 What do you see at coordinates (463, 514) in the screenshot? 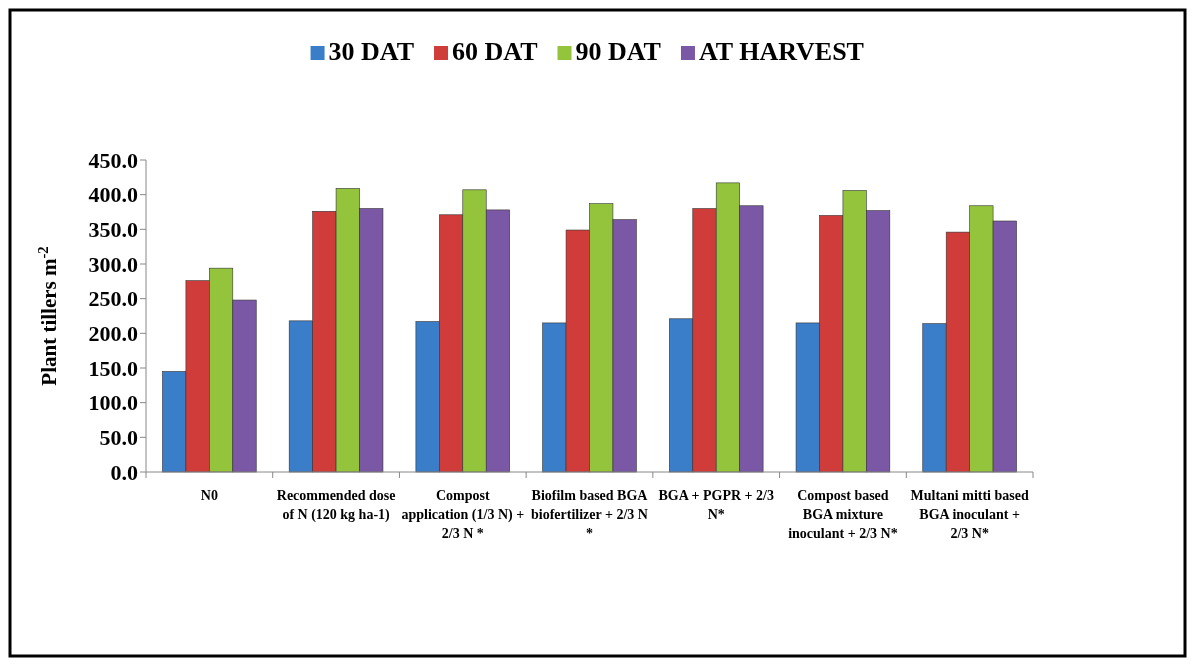
I see `x-tick-label: Compost application (1/3 N) + 2/3 N *` at bounding box center [463, 514].